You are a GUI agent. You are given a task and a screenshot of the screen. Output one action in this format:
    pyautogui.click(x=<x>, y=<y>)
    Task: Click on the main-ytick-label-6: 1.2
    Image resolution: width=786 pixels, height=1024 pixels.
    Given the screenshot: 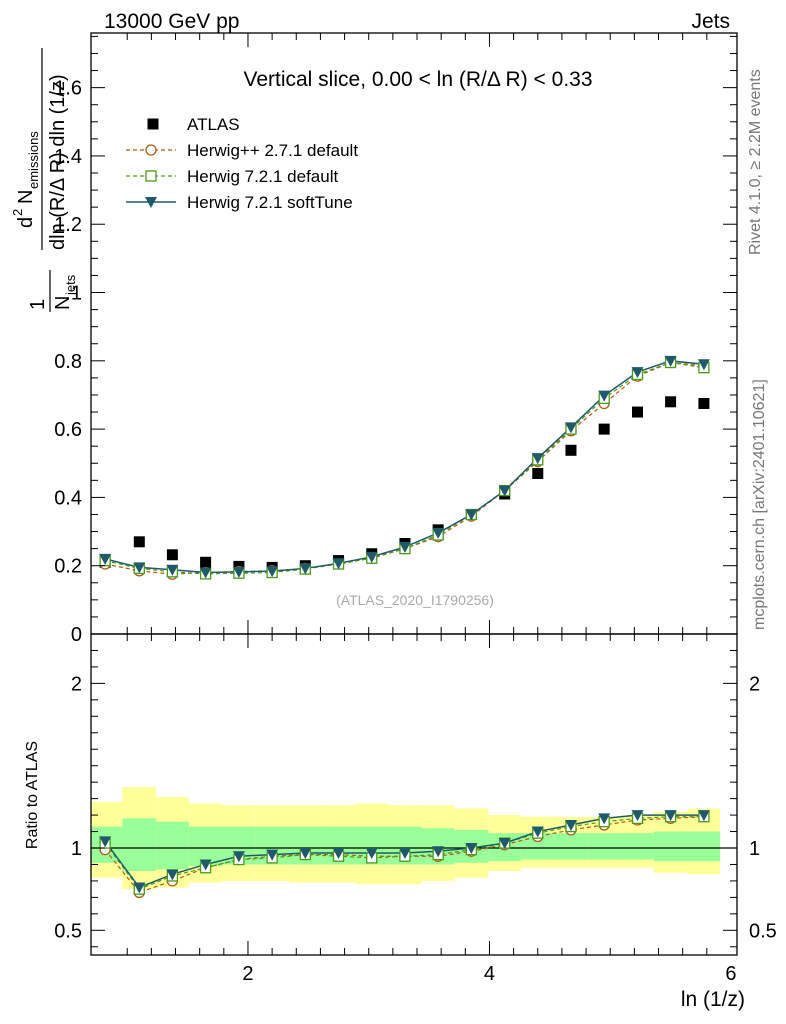 What is the action you would take?
    pyautogui.click(x=68, y=225)
    